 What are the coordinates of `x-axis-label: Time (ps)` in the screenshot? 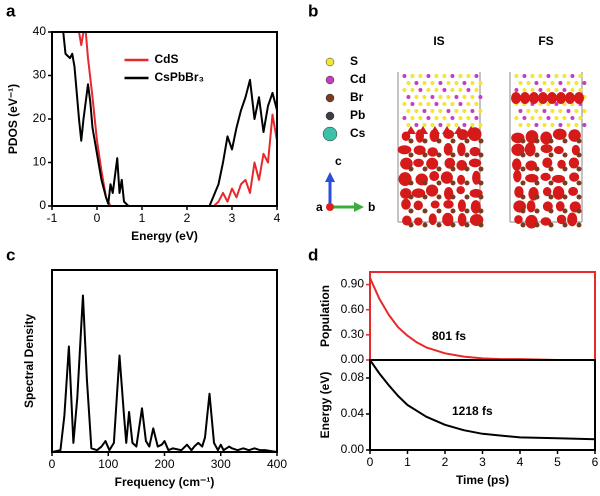 It's located at (482, 480).